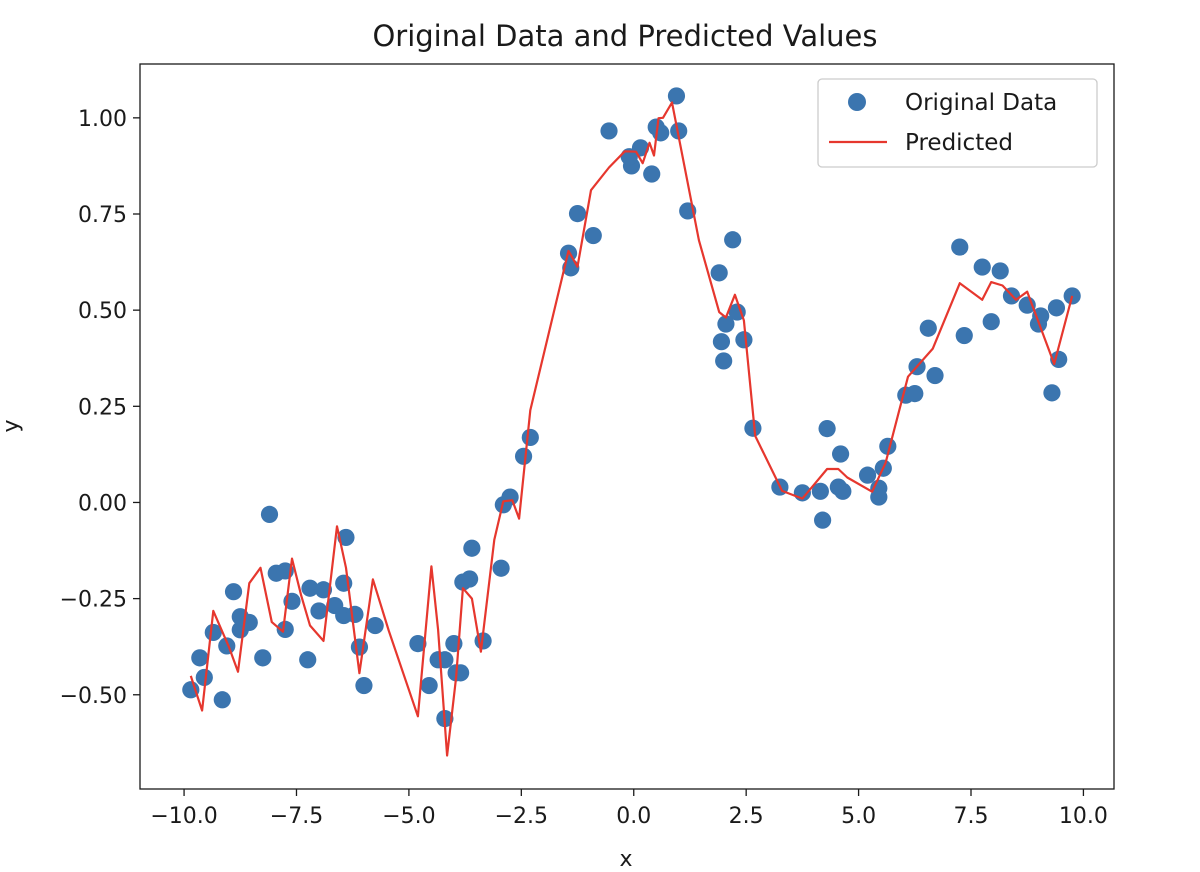 This screenshot has height=872, width=1200. What do you see at coordinates (296, 816) in the screenshot?
I see `x-tick-label: −7.5` at bounding box center [296, 816].